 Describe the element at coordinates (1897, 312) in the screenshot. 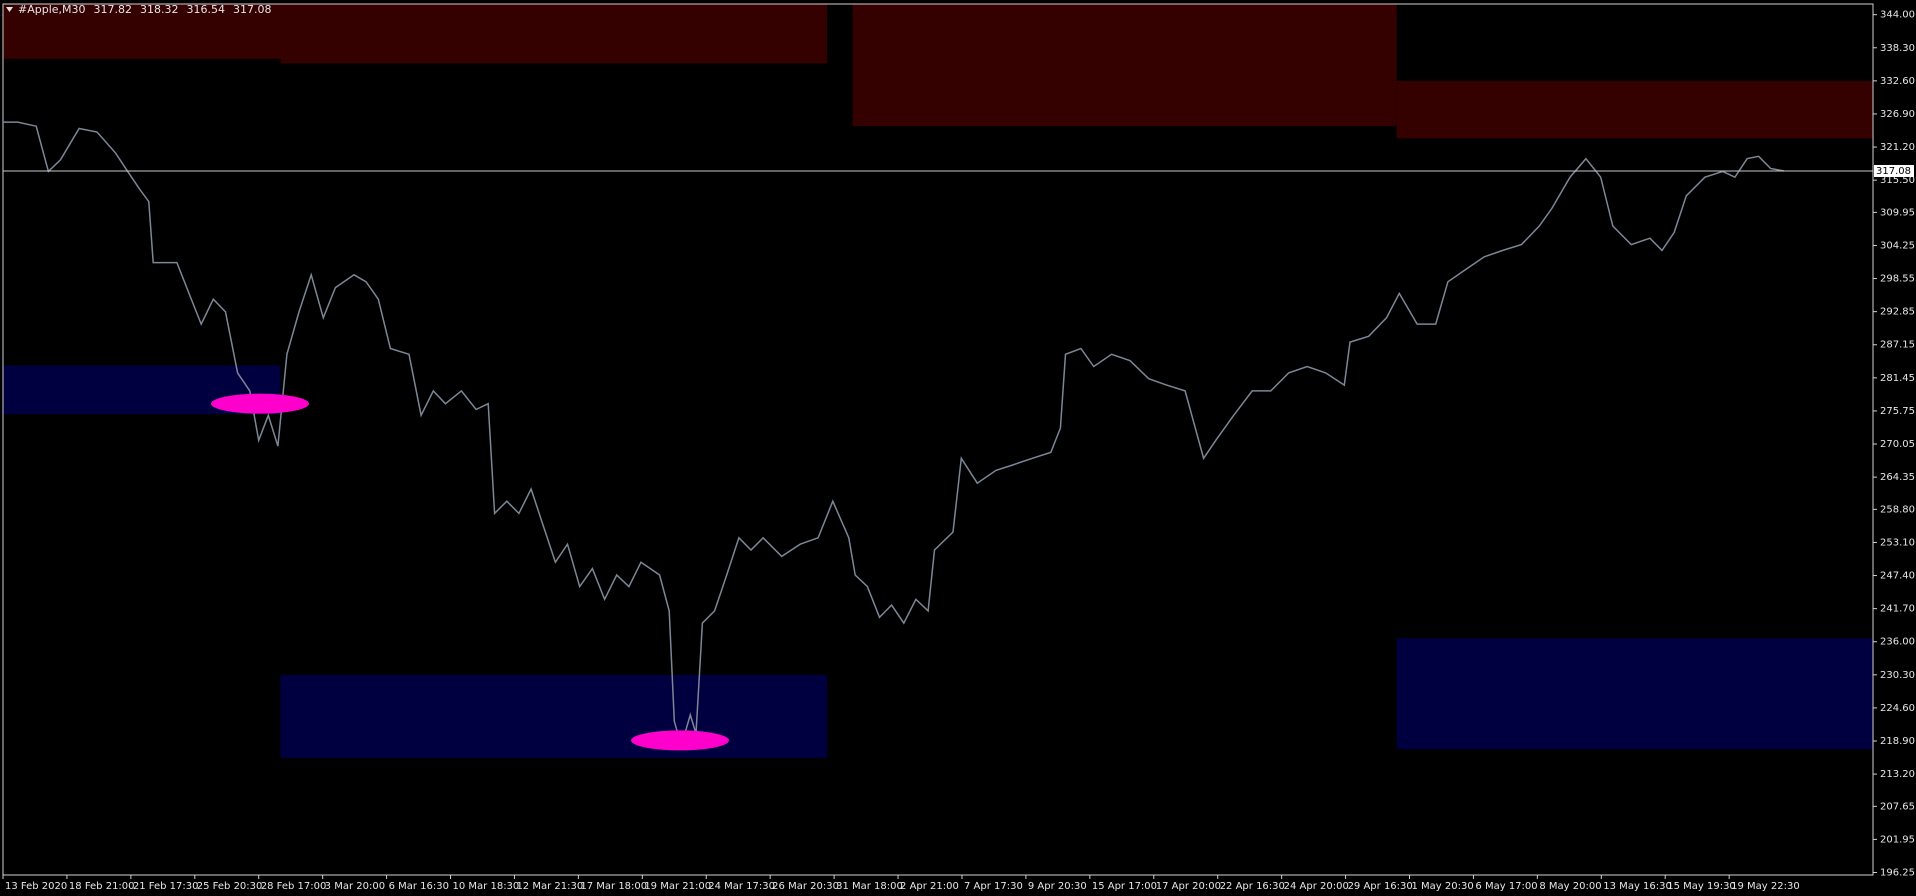

I see `y-tick-label: 292.85` at that location.